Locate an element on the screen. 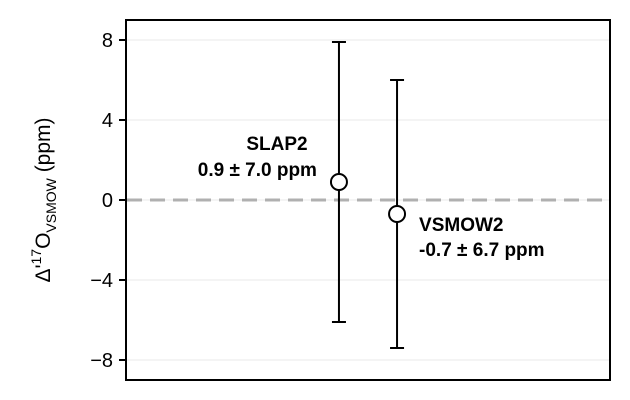  ylabel-superscript: 17 is located at coordinates (36, 257).